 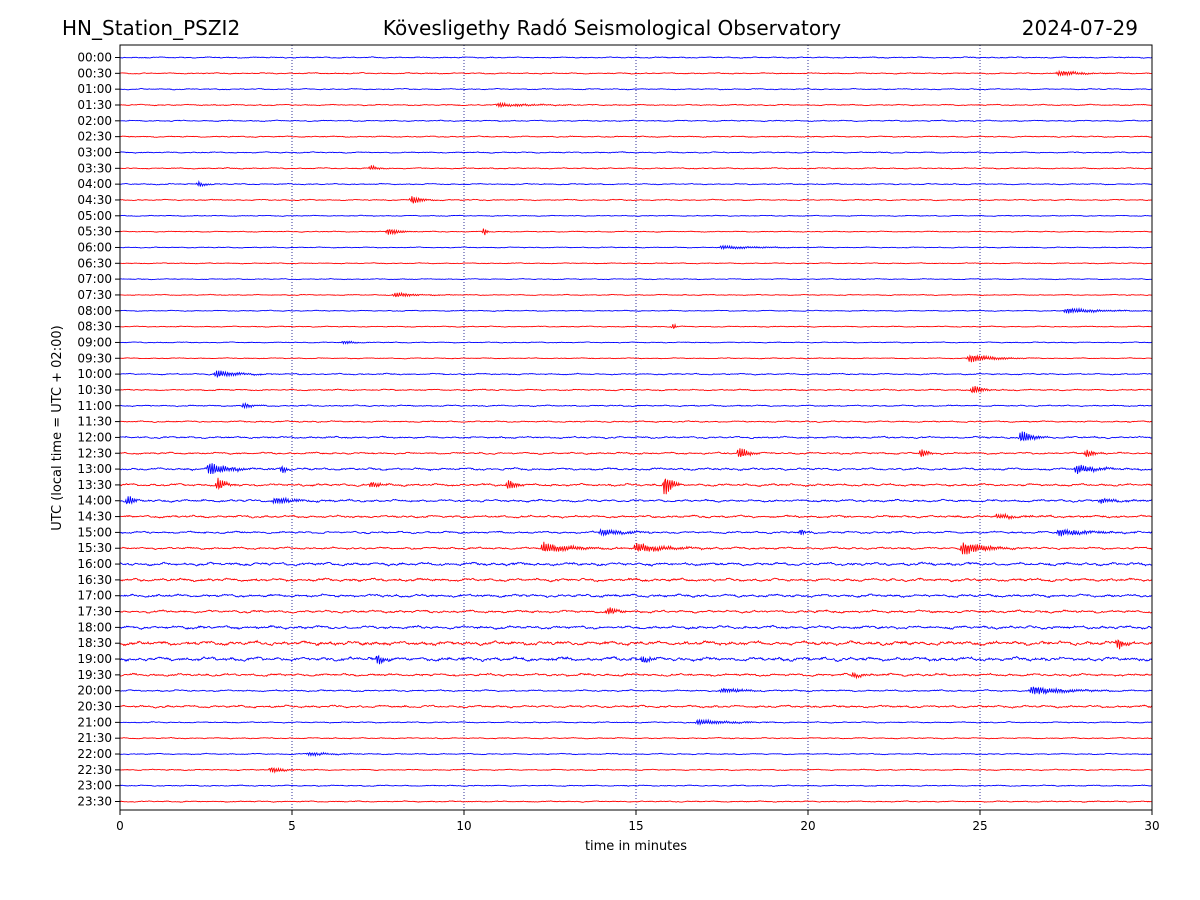 What do you see at coordinates (94, 374) in the screenshot?
I see `y-tick-label: 10:00` at bounding box center [94, 374].